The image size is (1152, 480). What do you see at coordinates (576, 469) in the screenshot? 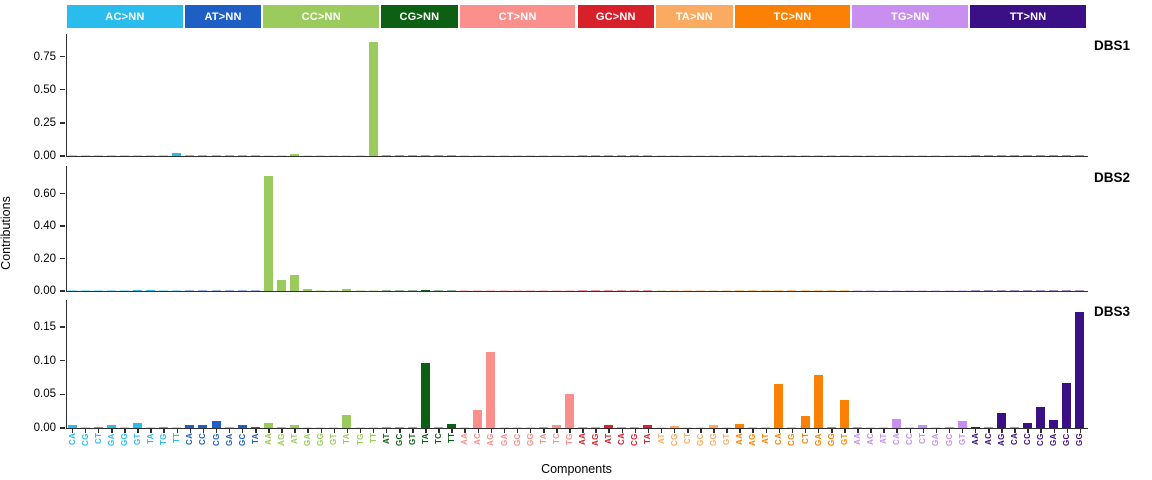
I see `x-axis-title: Components` at bounding box center [576, 469].